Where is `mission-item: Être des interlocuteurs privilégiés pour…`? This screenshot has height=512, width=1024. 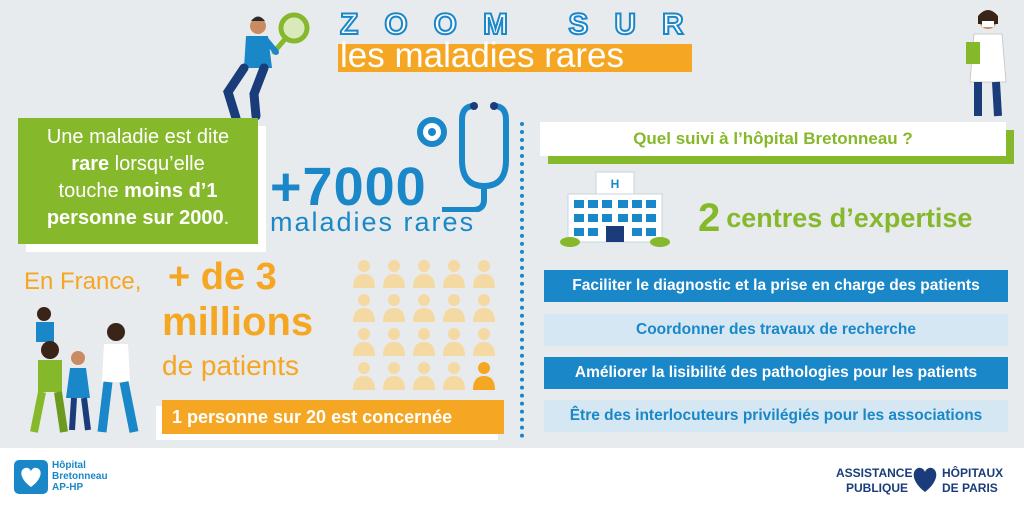
mission-item: Être des interlocuteurs privilégiés pour… is located at coordinates (776, 416).